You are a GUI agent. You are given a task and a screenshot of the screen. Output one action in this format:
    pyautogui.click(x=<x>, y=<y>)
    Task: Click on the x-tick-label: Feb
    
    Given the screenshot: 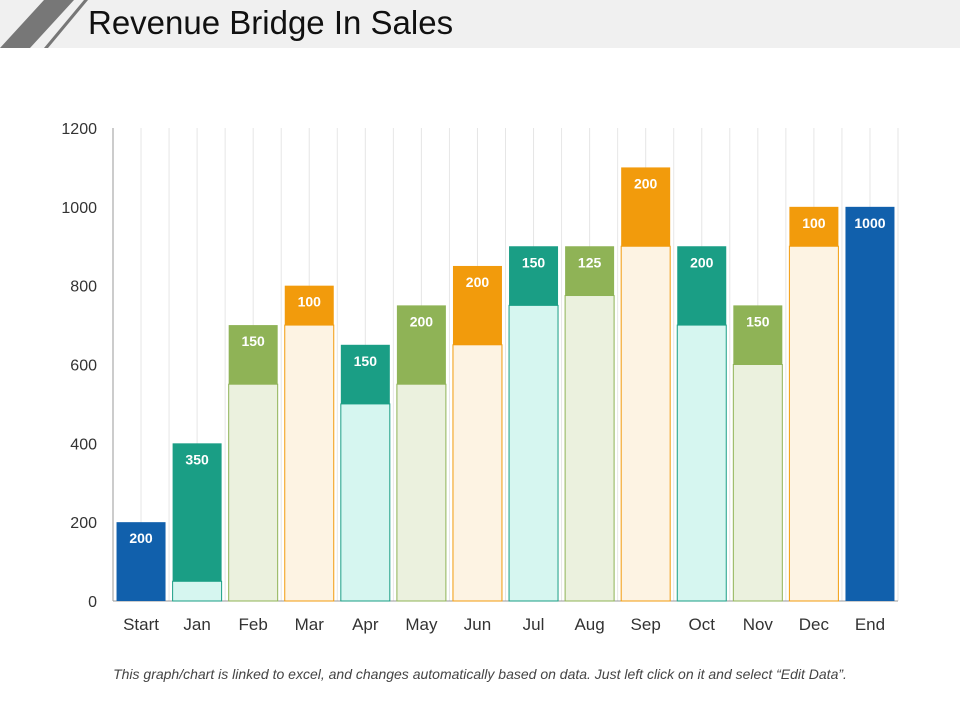 What is the action you would take?
    pyautogui.click(x=253, y=624)
    